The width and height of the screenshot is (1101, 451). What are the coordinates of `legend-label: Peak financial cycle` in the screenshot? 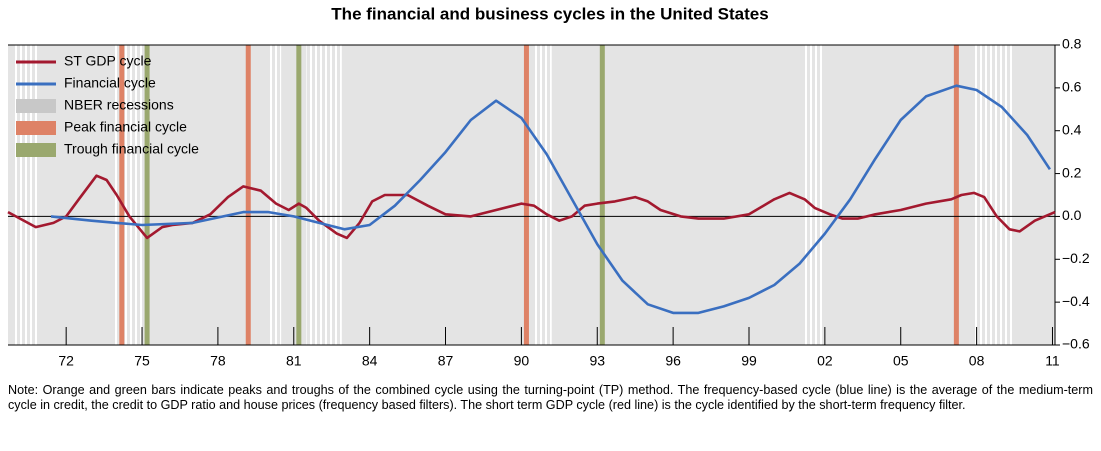 It's located at (125, 127).